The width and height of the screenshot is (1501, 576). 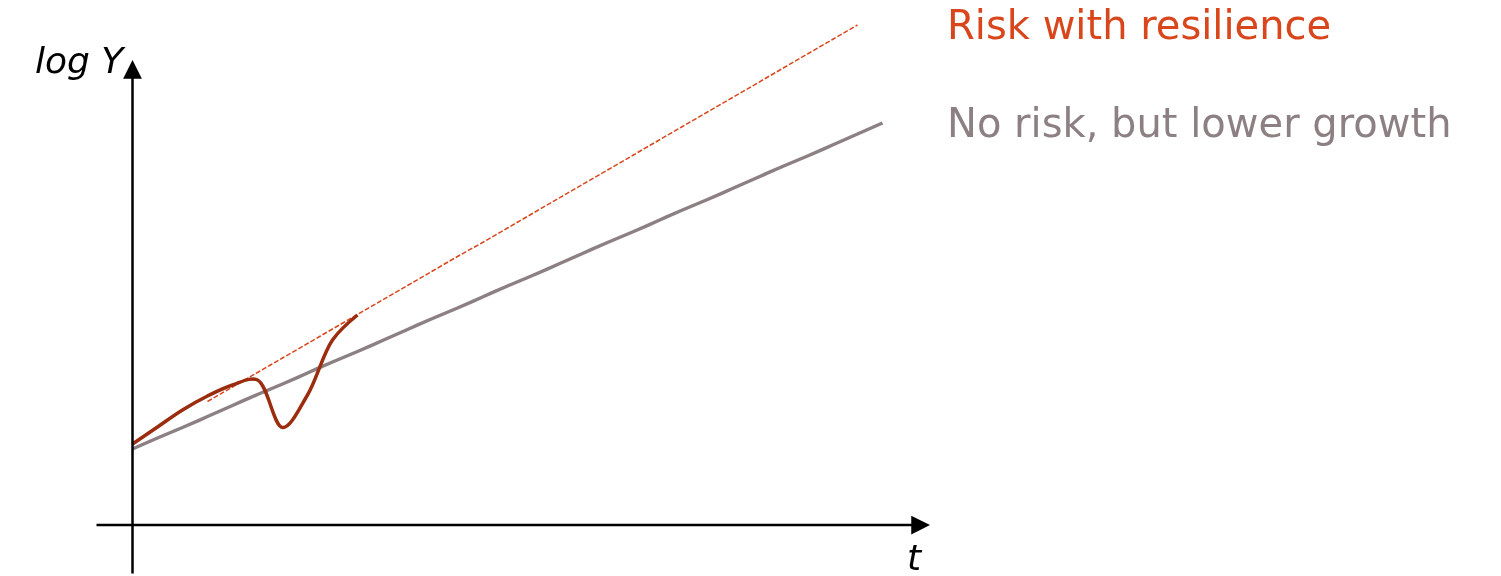 I want to click on y-axis-title: log Y, so click(x=81, y=60).